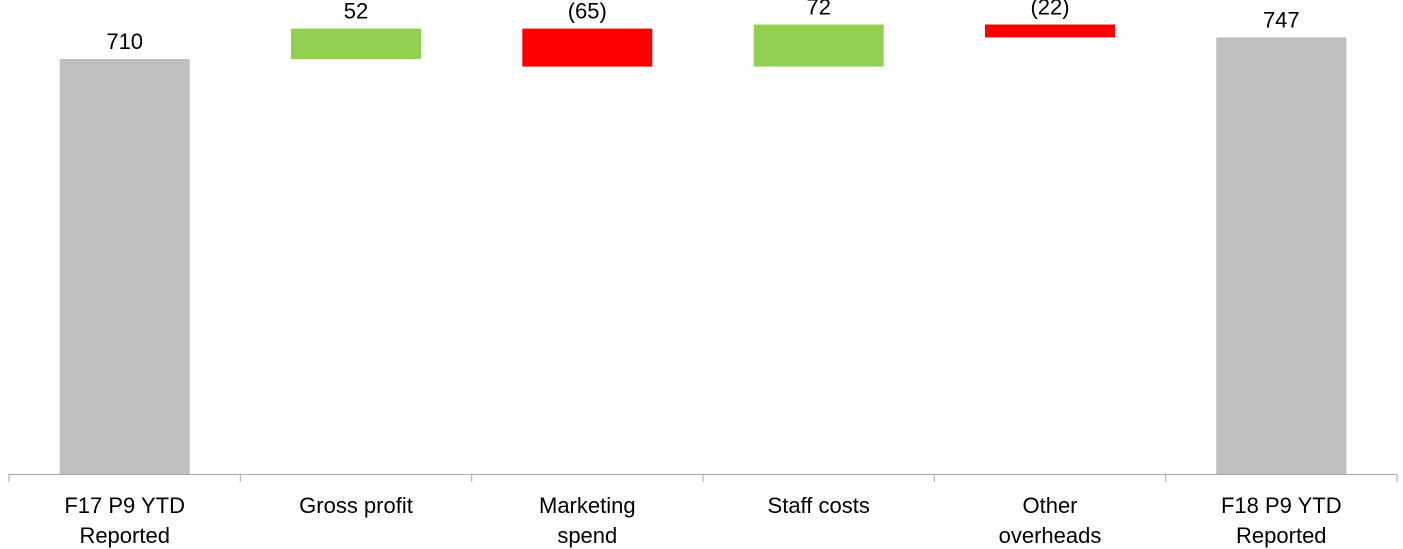 The height and width of the screenshot is (549, 1403). Describe the element at coordinates (587, 12) in the screenshot. I see `value-label-2: (65)` at that location.